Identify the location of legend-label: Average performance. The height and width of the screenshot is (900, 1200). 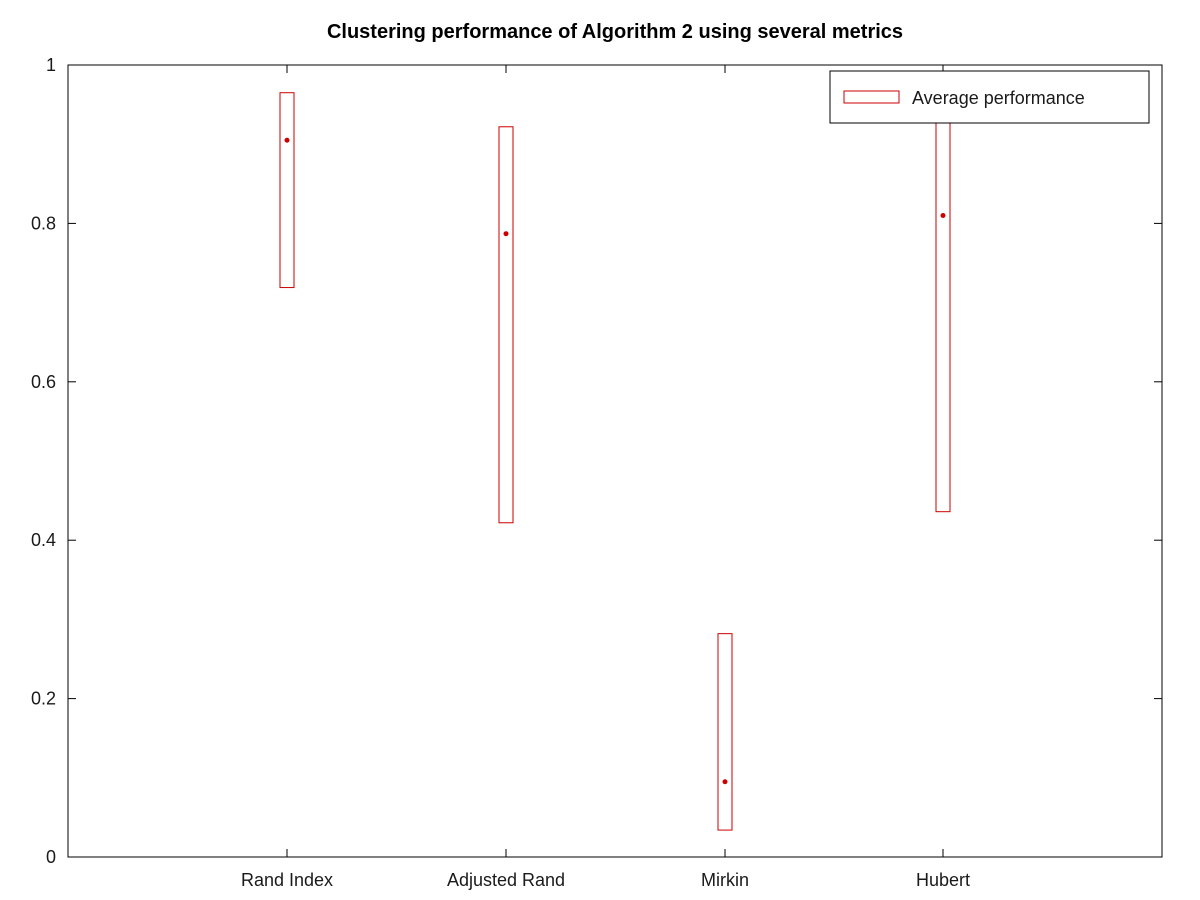
(998, 98).